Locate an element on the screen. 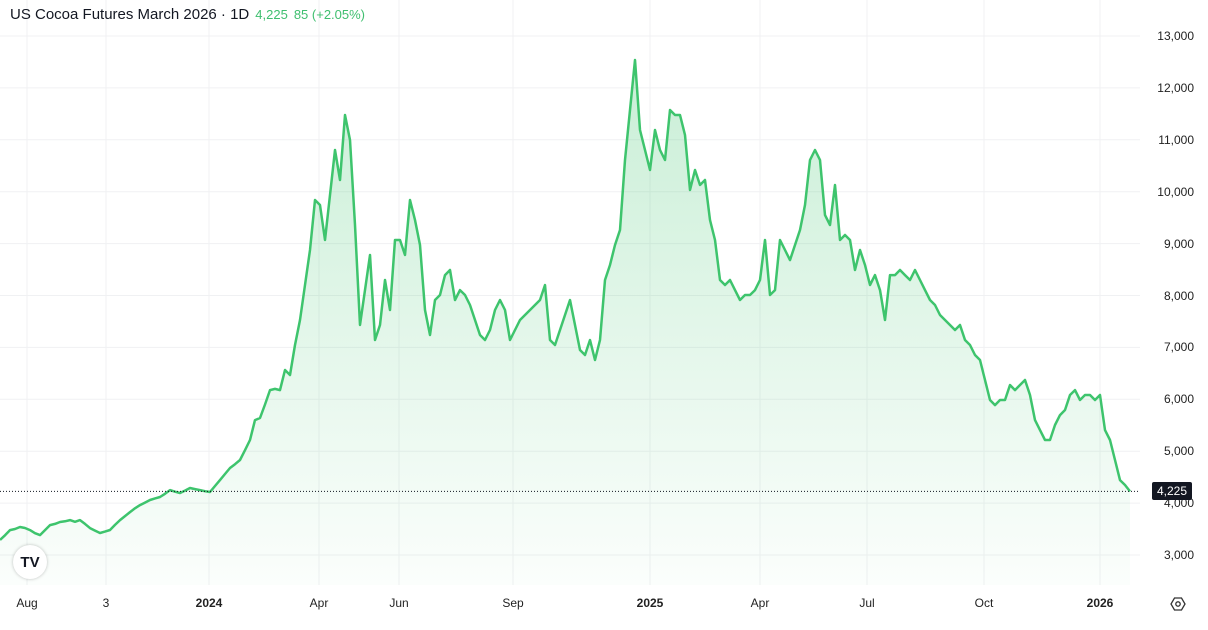 The image size is (1208, 630). tradingview-logo: TV is located at coordinates (30, 562).